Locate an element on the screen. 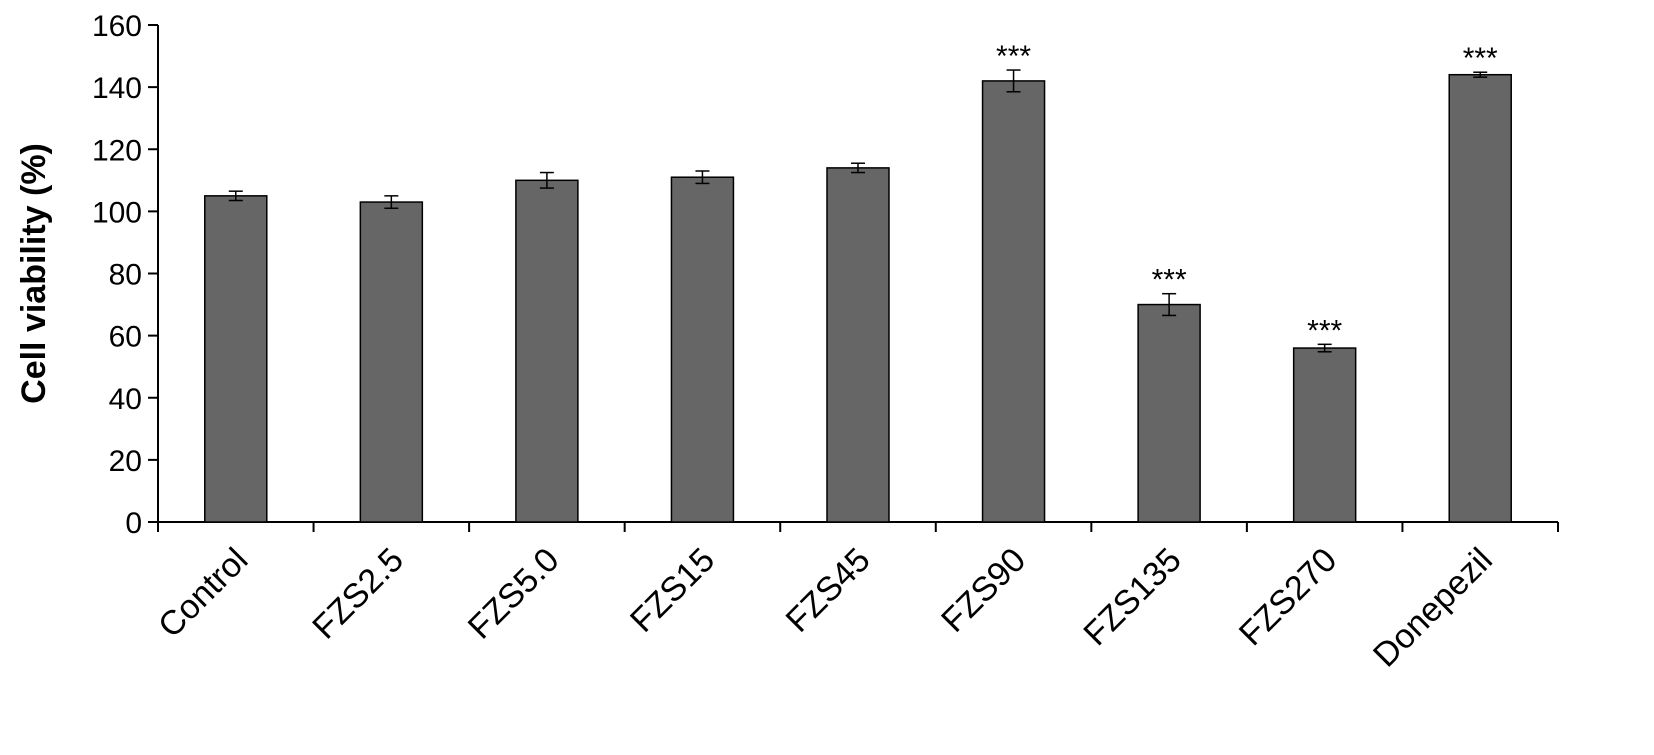 Image resolution: width=1654 pixels, height=755 pixels. bar-fzs135 is located at coordinates (1169, 413).